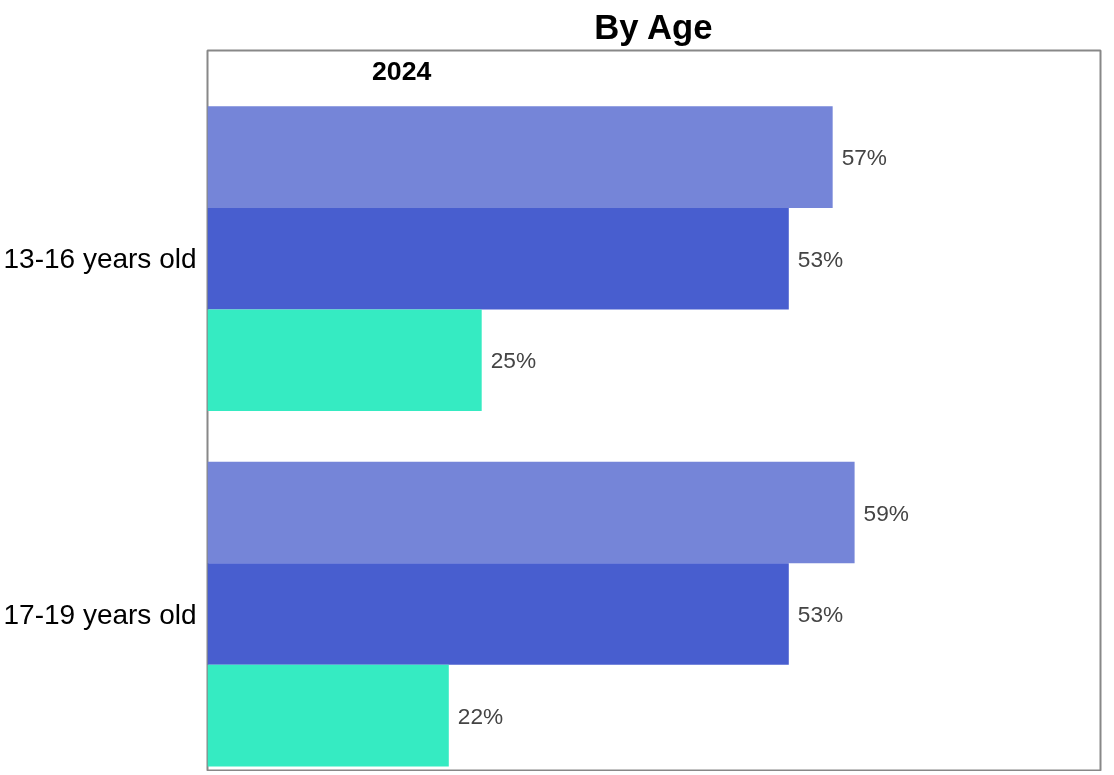 The width and height of the screenshot is (1114, 775). Describe the element at coordinates (100, 614) in the screenshot. I see `y-tick-label: 17-19 years old` at that location.